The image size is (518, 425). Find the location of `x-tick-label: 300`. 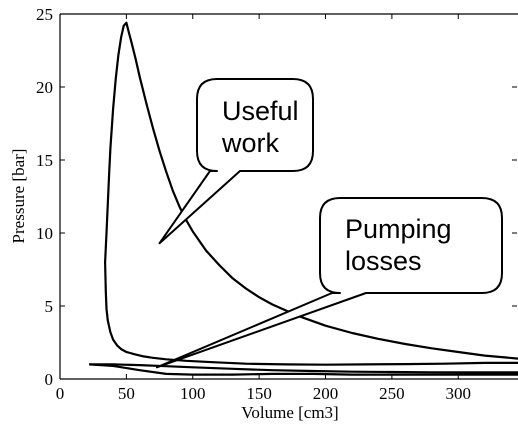

x-tick-label: 300 is located at coordinates (459, 393).